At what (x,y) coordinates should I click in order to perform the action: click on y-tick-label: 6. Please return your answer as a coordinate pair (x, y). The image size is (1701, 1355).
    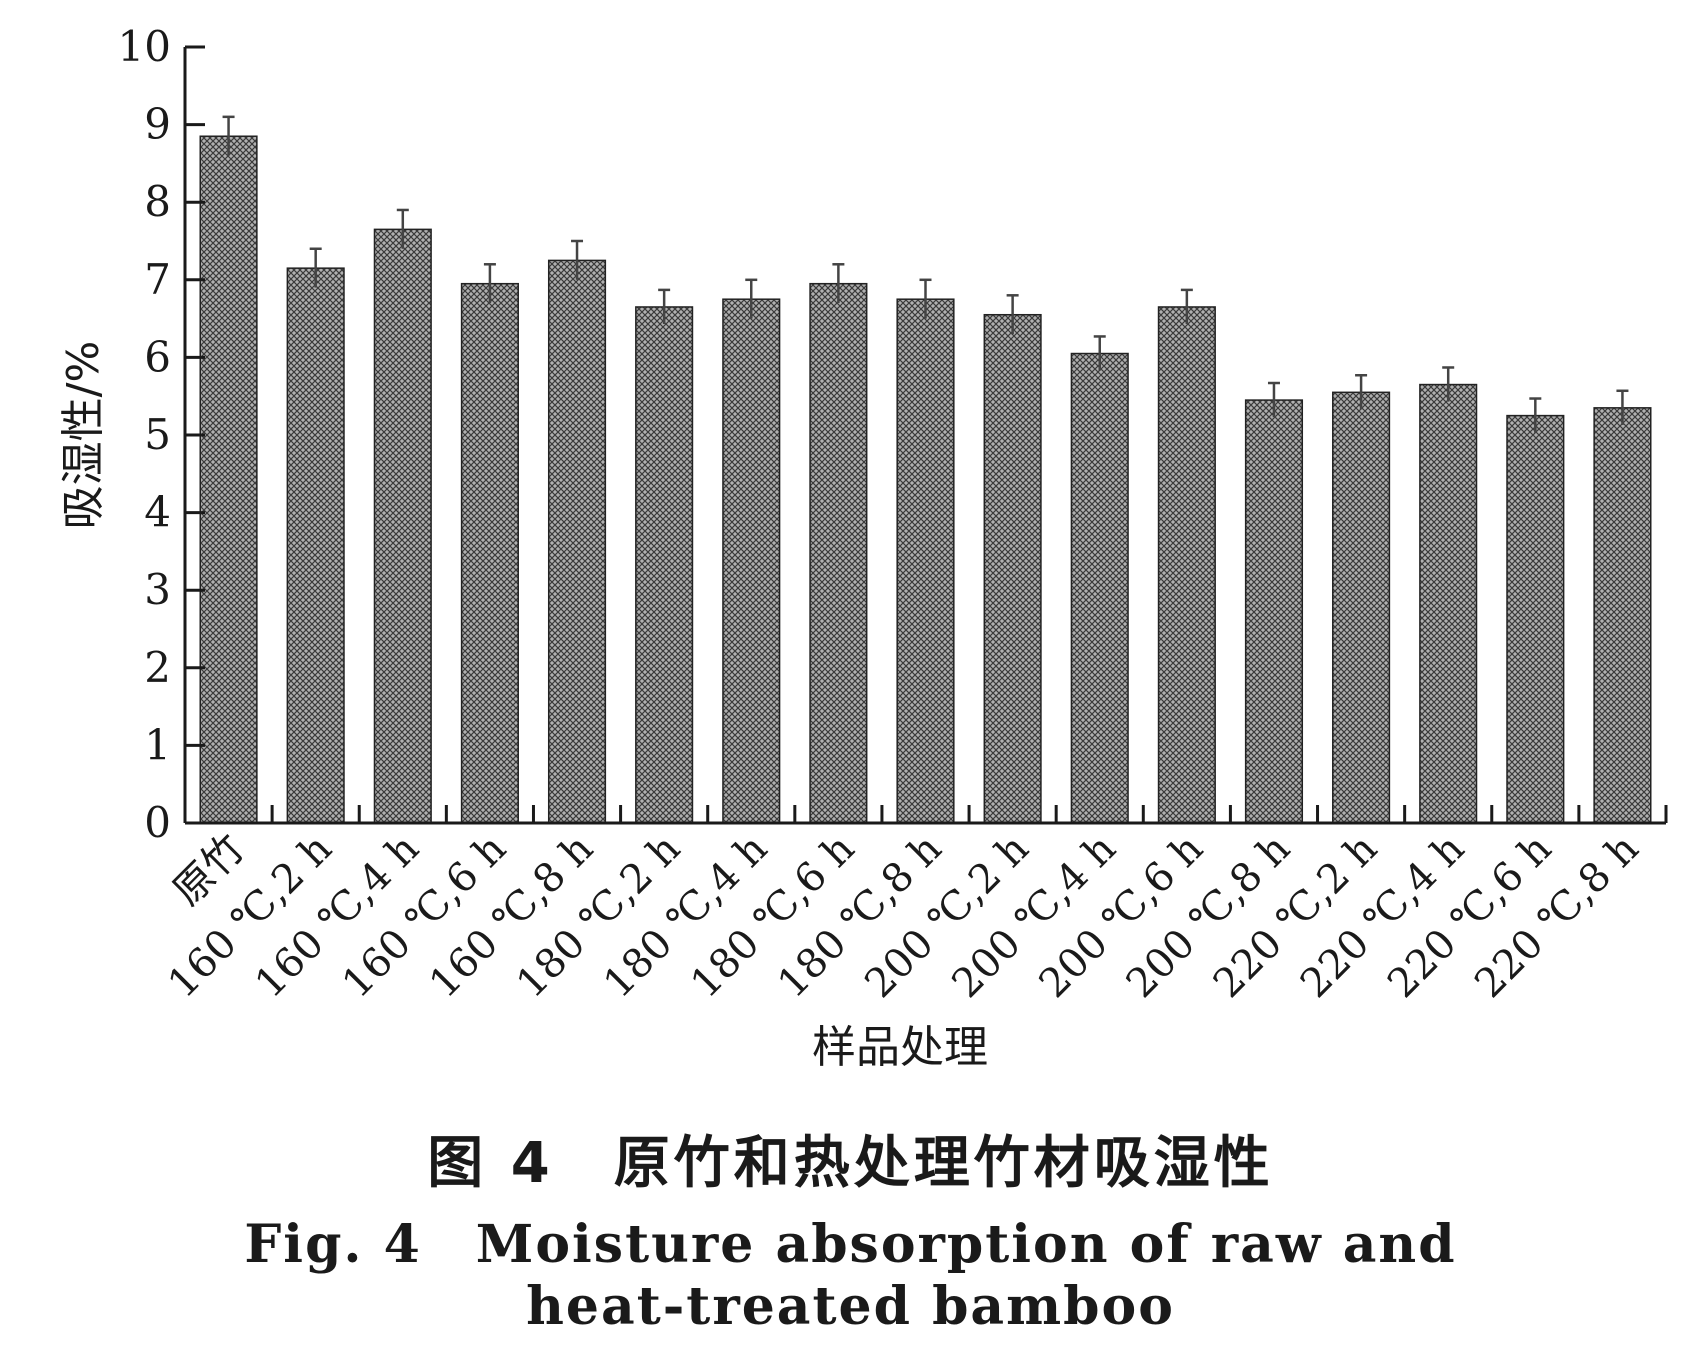
    Looking at the image, I should click on (157, 356).